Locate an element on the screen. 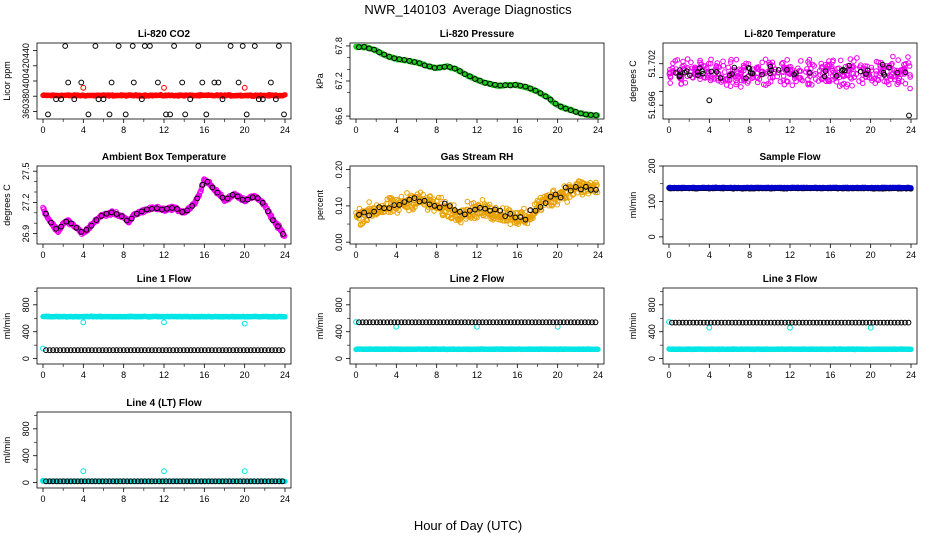 Image resolution: width=936 pixels, height=540 pixels. y-tick-label: 360 is located at coordinates (26, 111).